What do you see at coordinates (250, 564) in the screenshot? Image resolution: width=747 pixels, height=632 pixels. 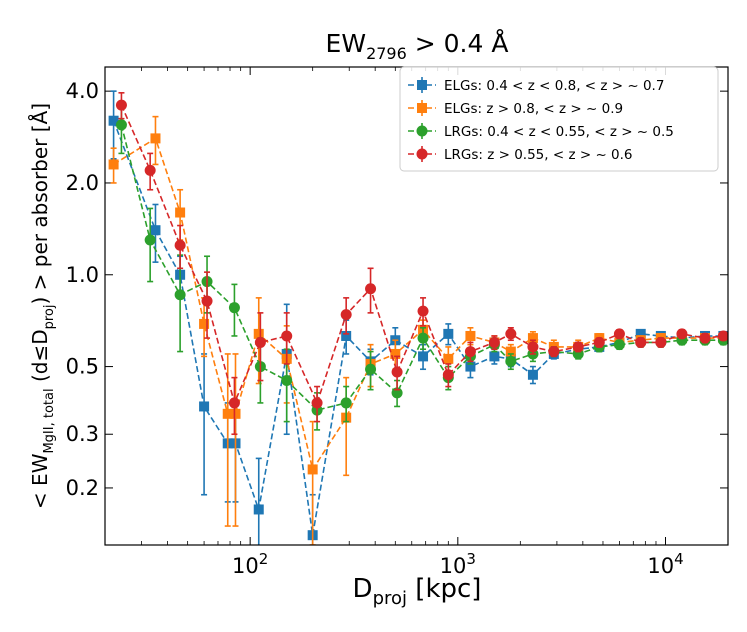 I see `x-tick-label: 10²` at bounding box center [250, 564].